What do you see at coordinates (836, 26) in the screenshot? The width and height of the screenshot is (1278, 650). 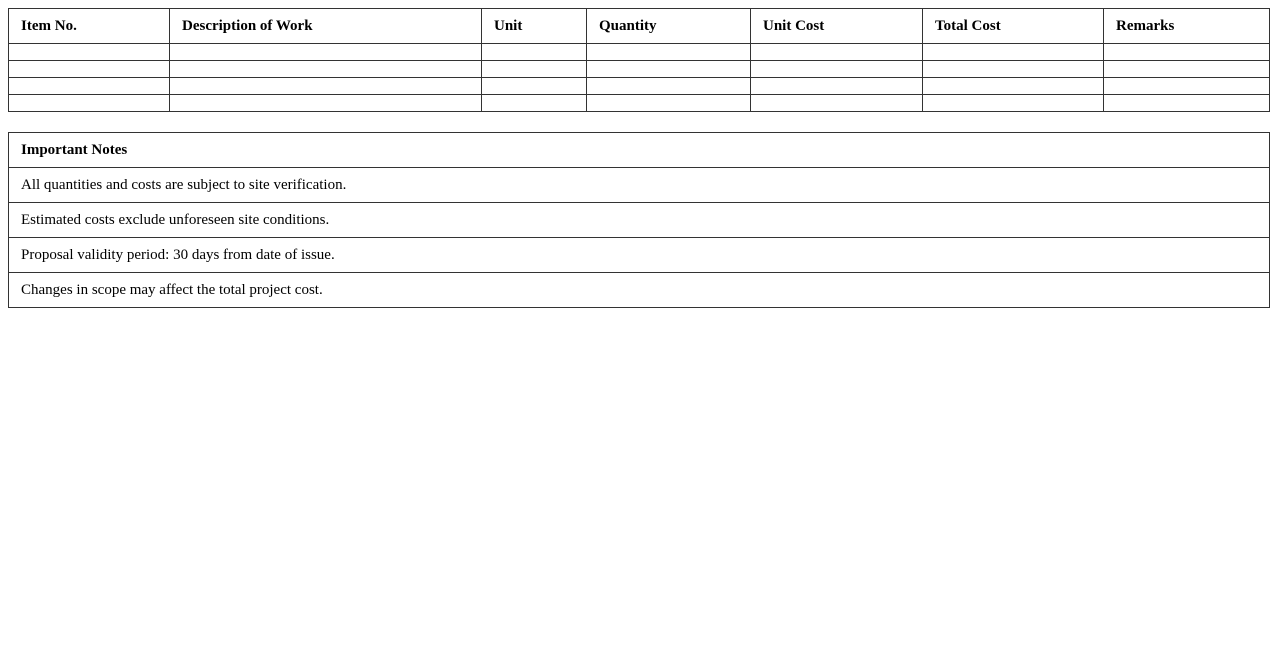 I see `col-unit-cost: Unit Cost` at bounding box center [836, 26].